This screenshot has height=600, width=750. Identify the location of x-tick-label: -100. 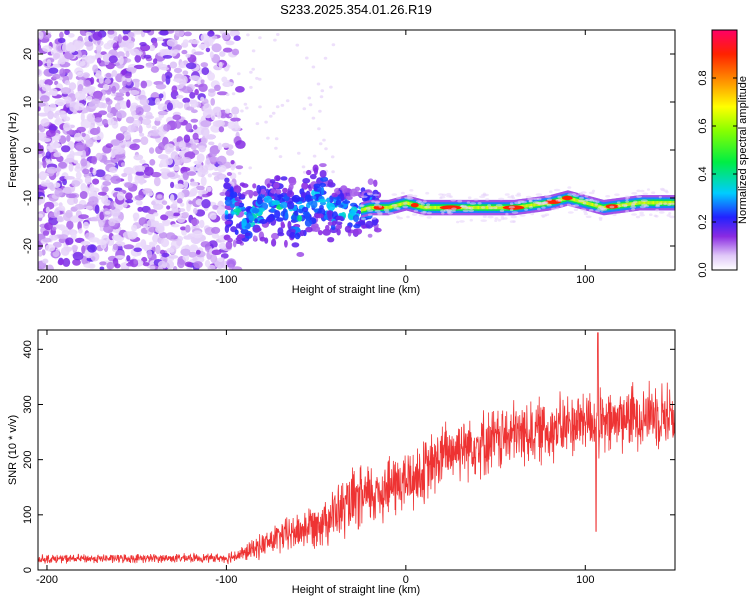
(226, 580).